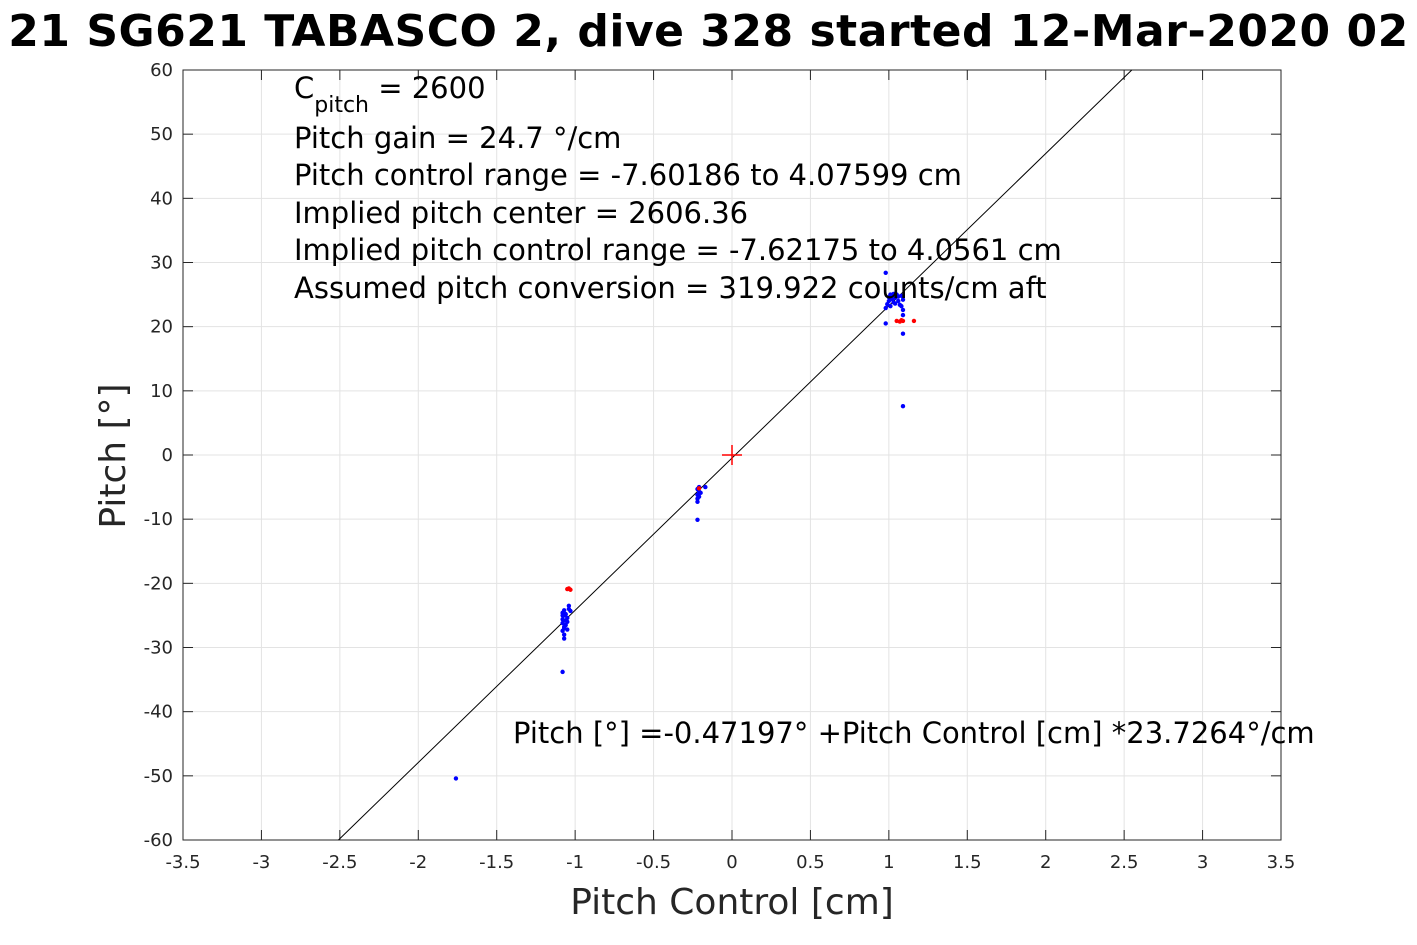 Image resolution: width=1417 pixels, height=945 pixels. I want to click on center-marker, so click(732, 455).